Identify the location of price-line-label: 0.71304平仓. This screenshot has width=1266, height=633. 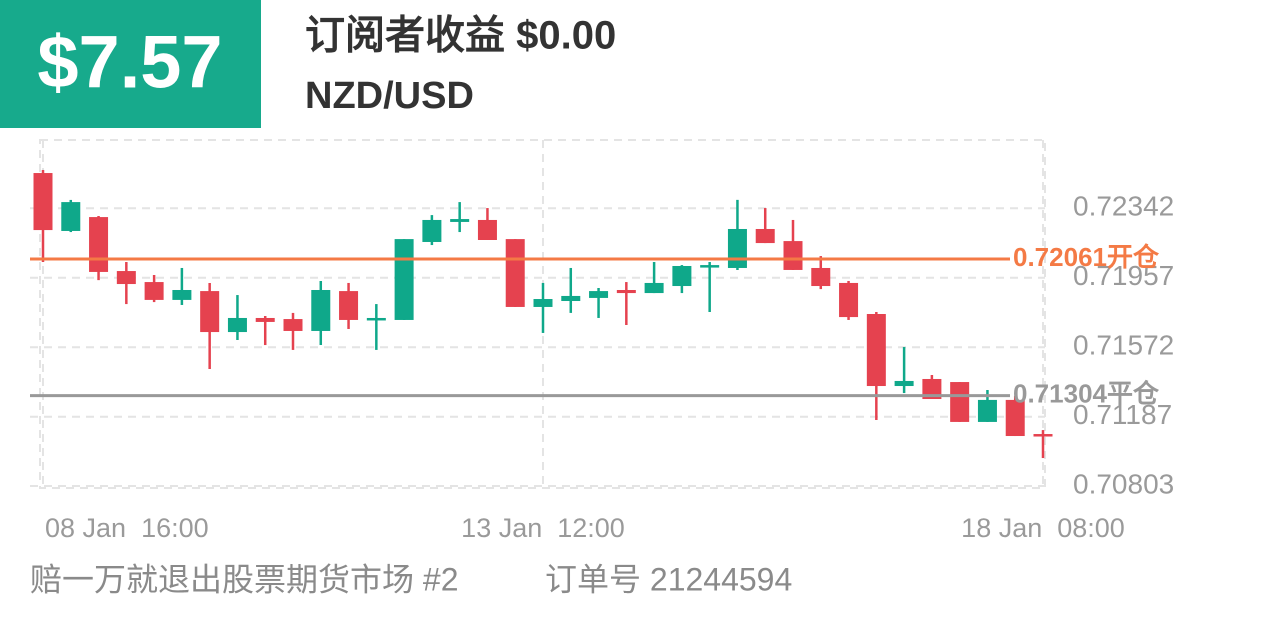
(1086, 393).